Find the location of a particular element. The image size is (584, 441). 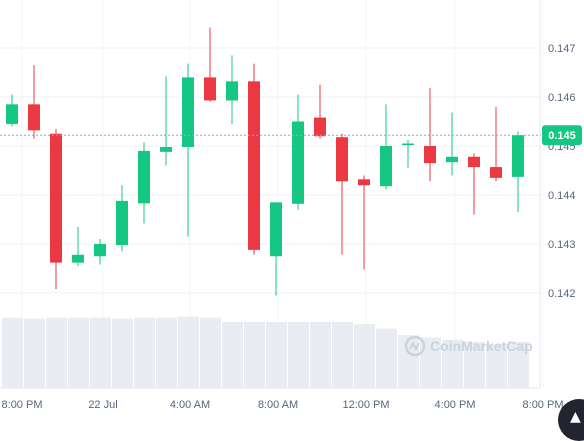

current-price-label: 0.145 is located at coordinates (562, 136).